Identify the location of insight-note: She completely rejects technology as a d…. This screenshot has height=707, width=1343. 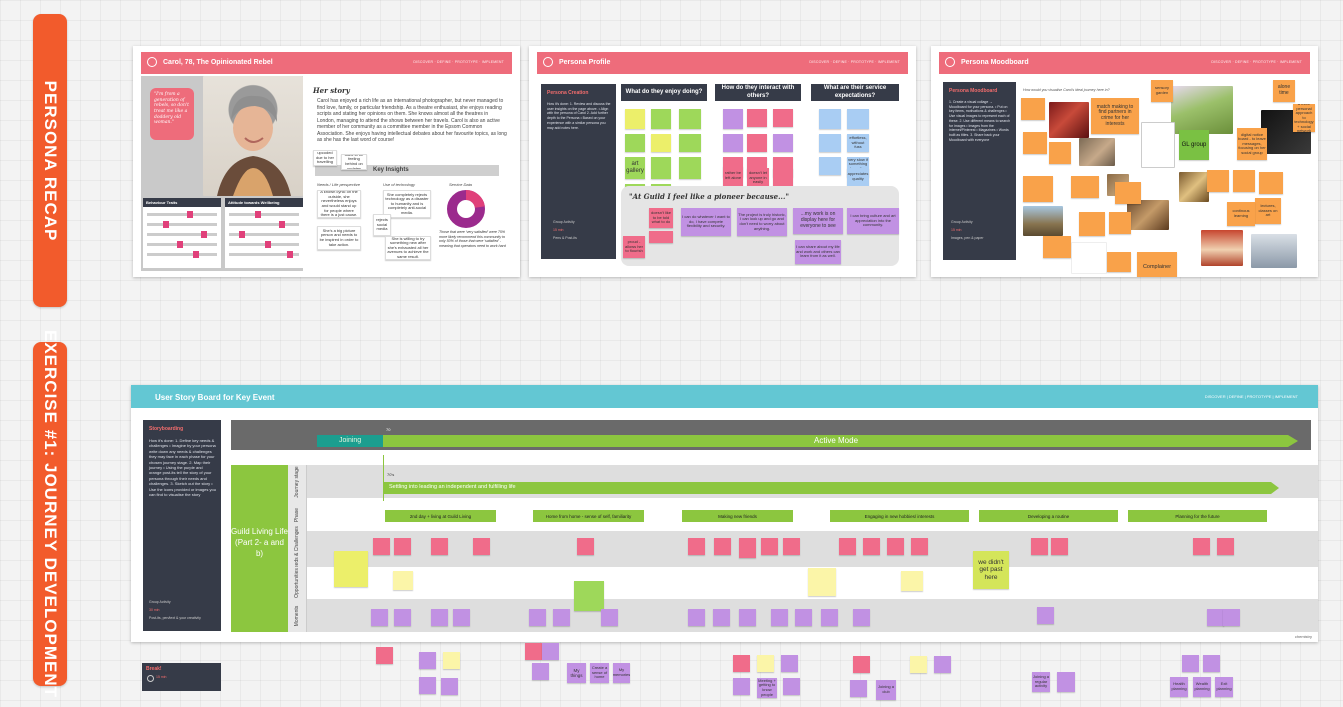
(407, 204).